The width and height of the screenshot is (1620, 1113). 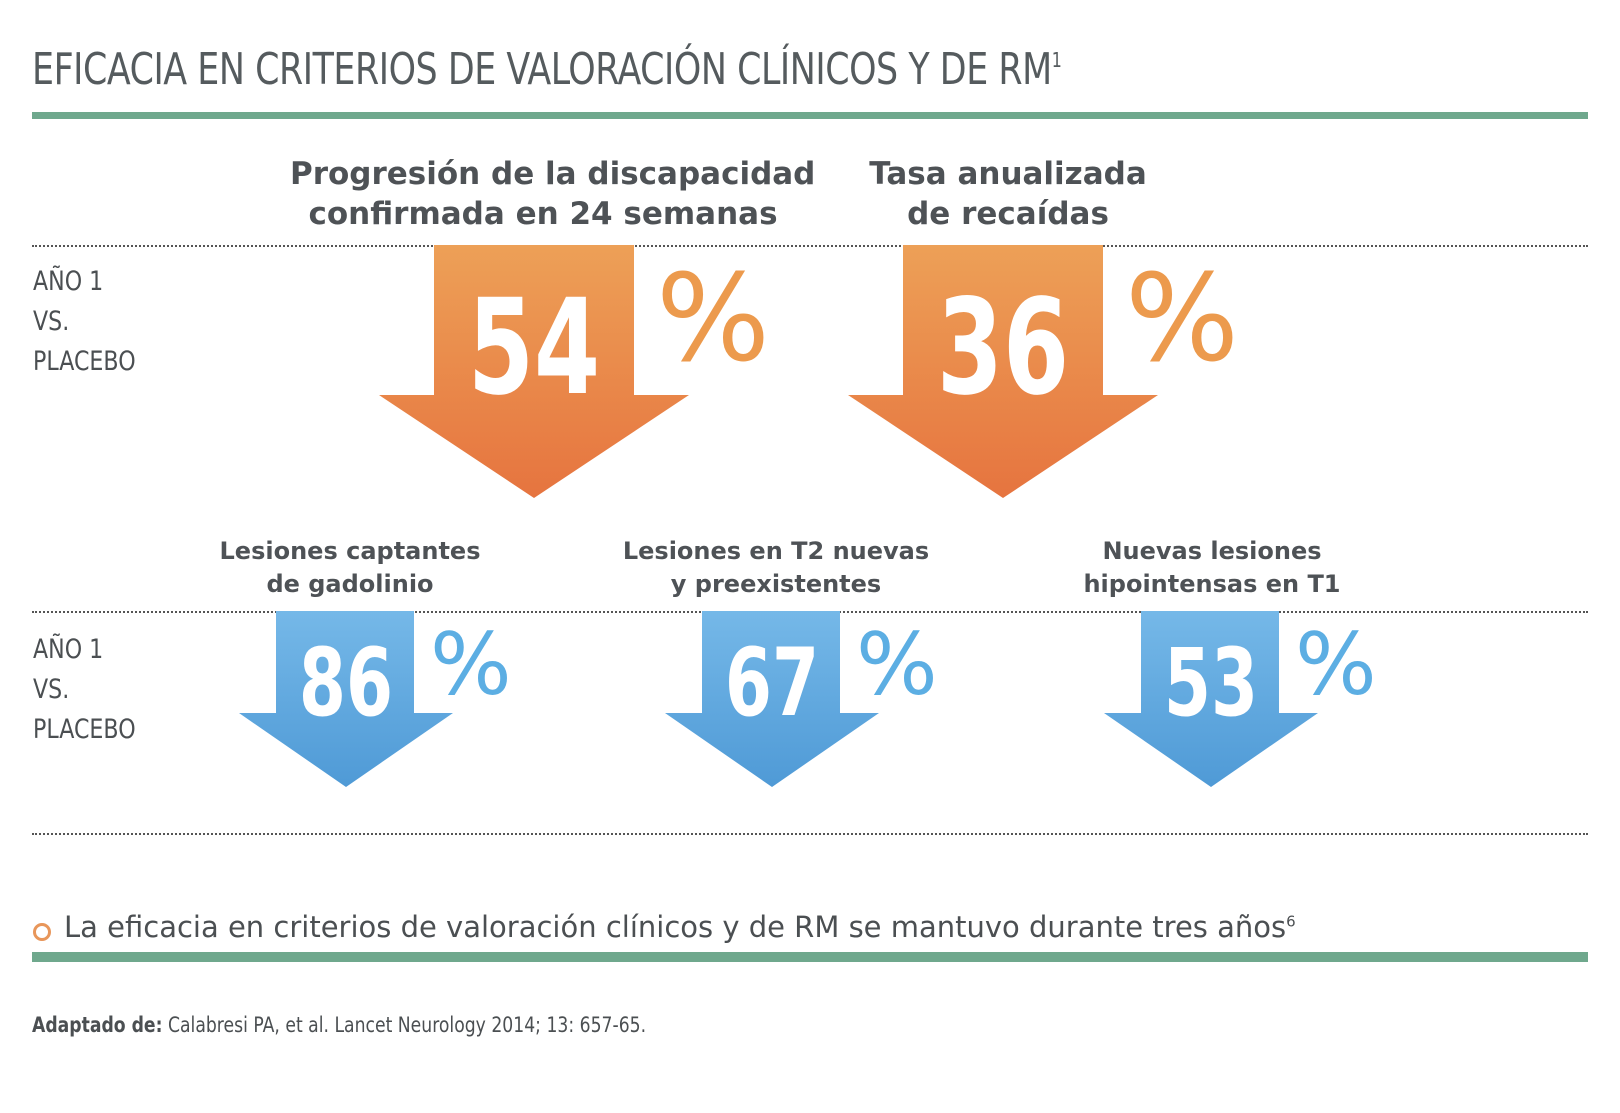 What do you see at coordinates (1008, 214) in the screenshot?
I see `heading-line: de recaídas` at bounding box center [1008, 214].